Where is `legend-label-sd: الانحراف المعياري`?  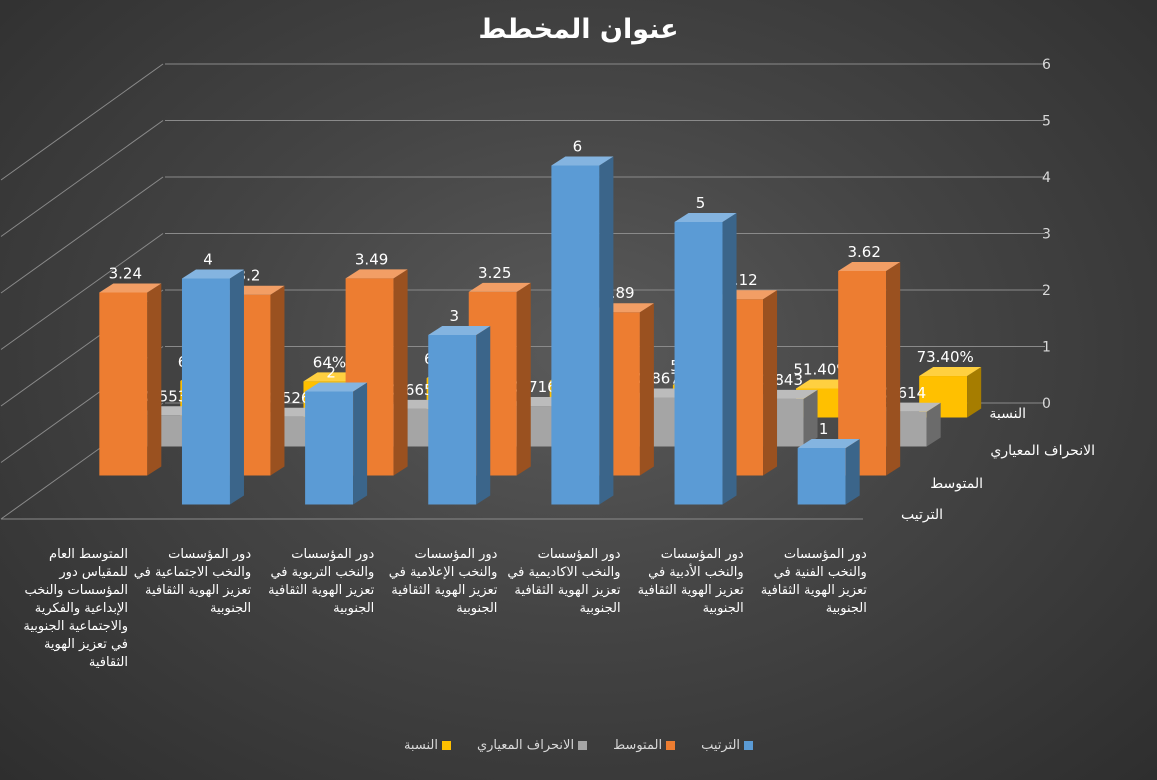 legend-label-sd: الانحراف المعياري is located at coordinates (525, 745).